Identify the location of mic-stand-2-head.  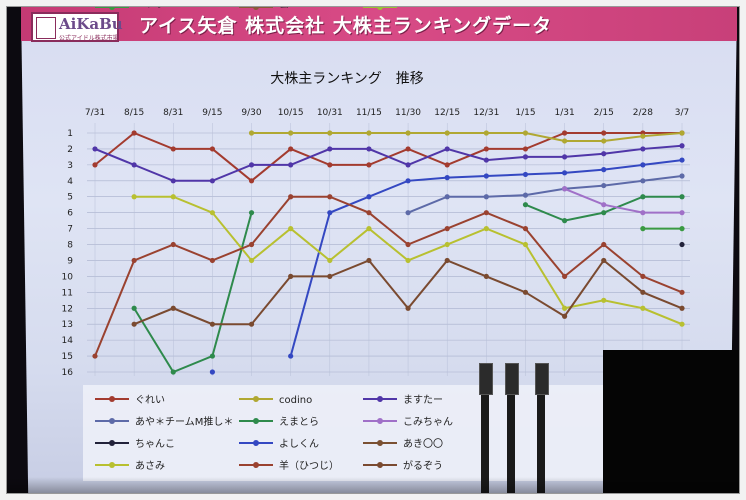
(512, 379).